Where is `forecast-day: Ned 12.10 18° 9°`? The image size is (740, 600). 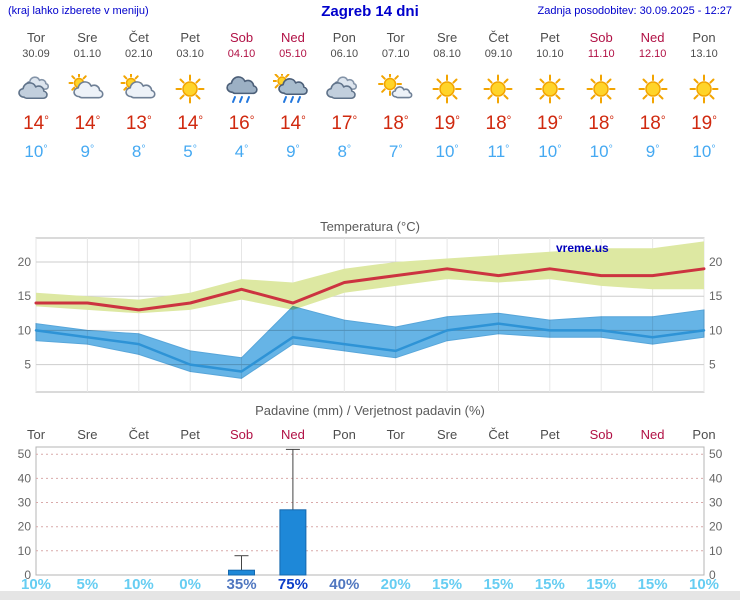
forecast-day: Ned 12.10 18° 9° is located at coordinates (653, 96).